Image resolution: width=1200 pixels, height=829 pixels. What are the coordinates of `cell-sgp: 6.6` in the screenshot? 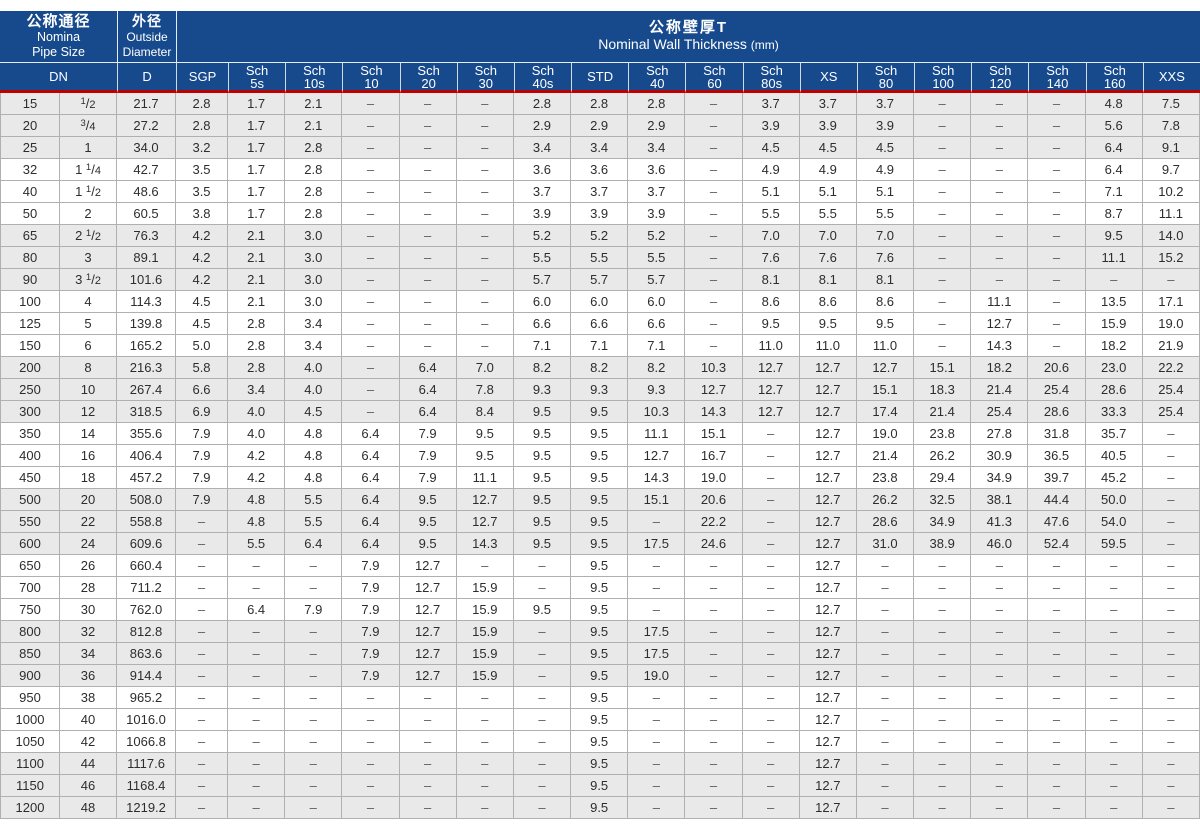 It's located at (202, 390).